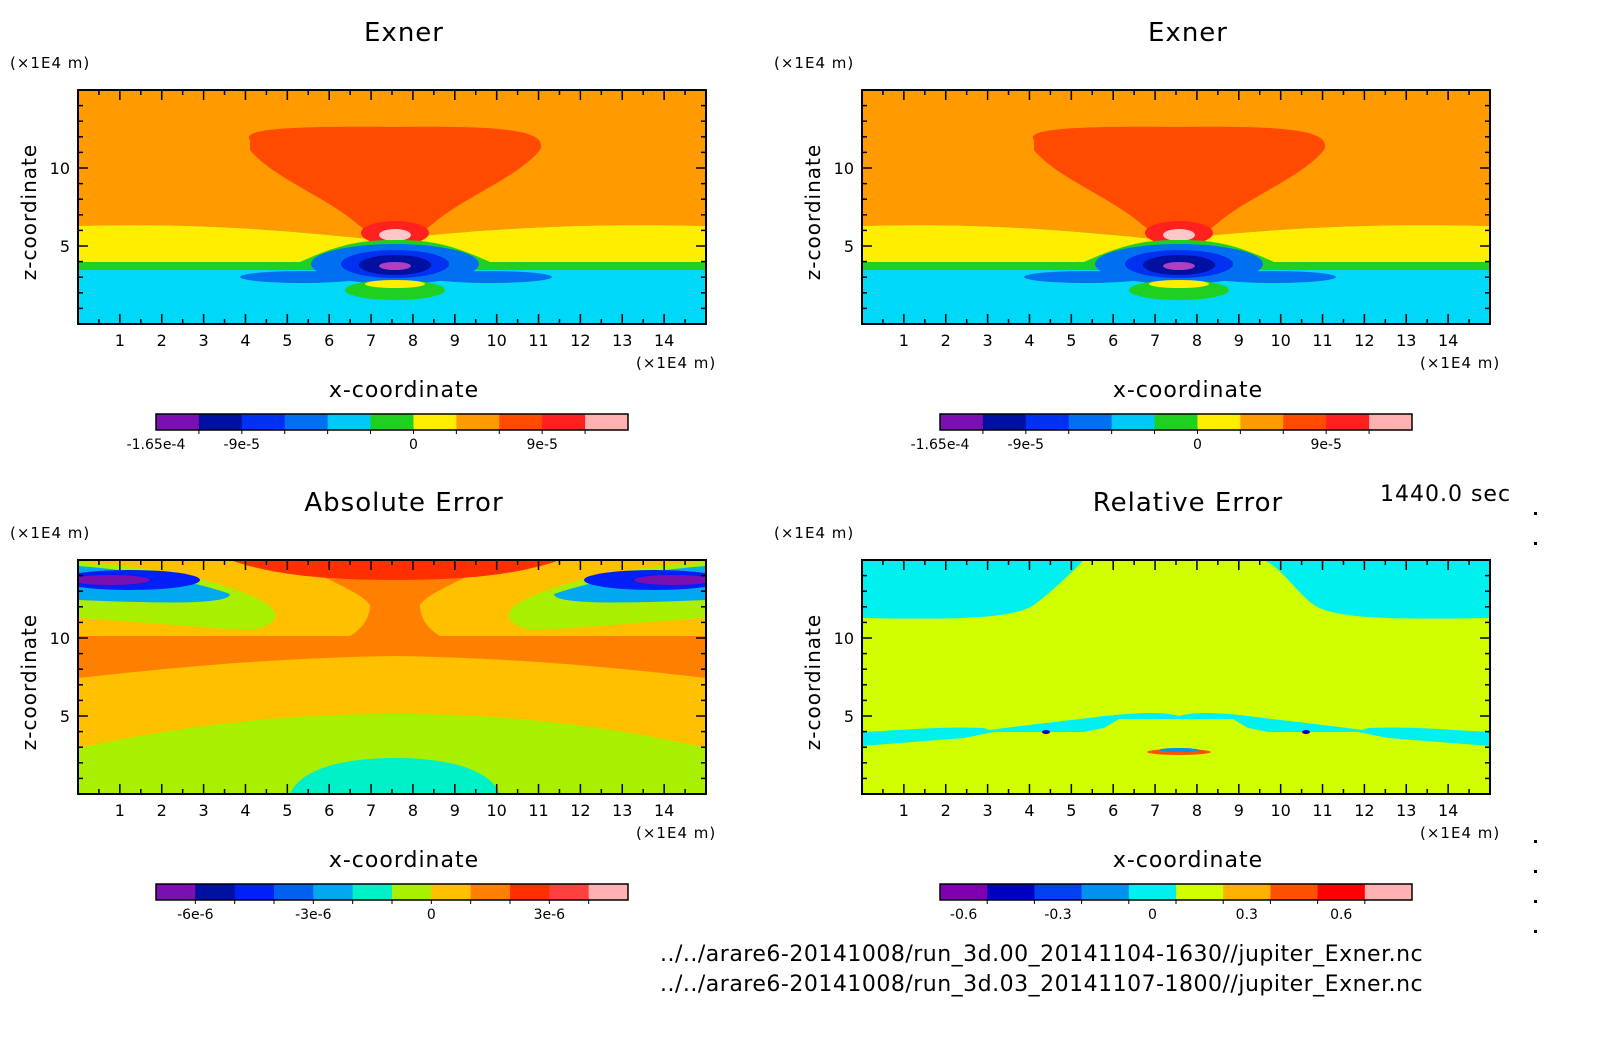 This screenshot has width=1604, height=1054. What do you see at coordinates (1341, 915) in the screenshot?
I see `colorbar-label: 0.6` at bounding box center [1341, 915].